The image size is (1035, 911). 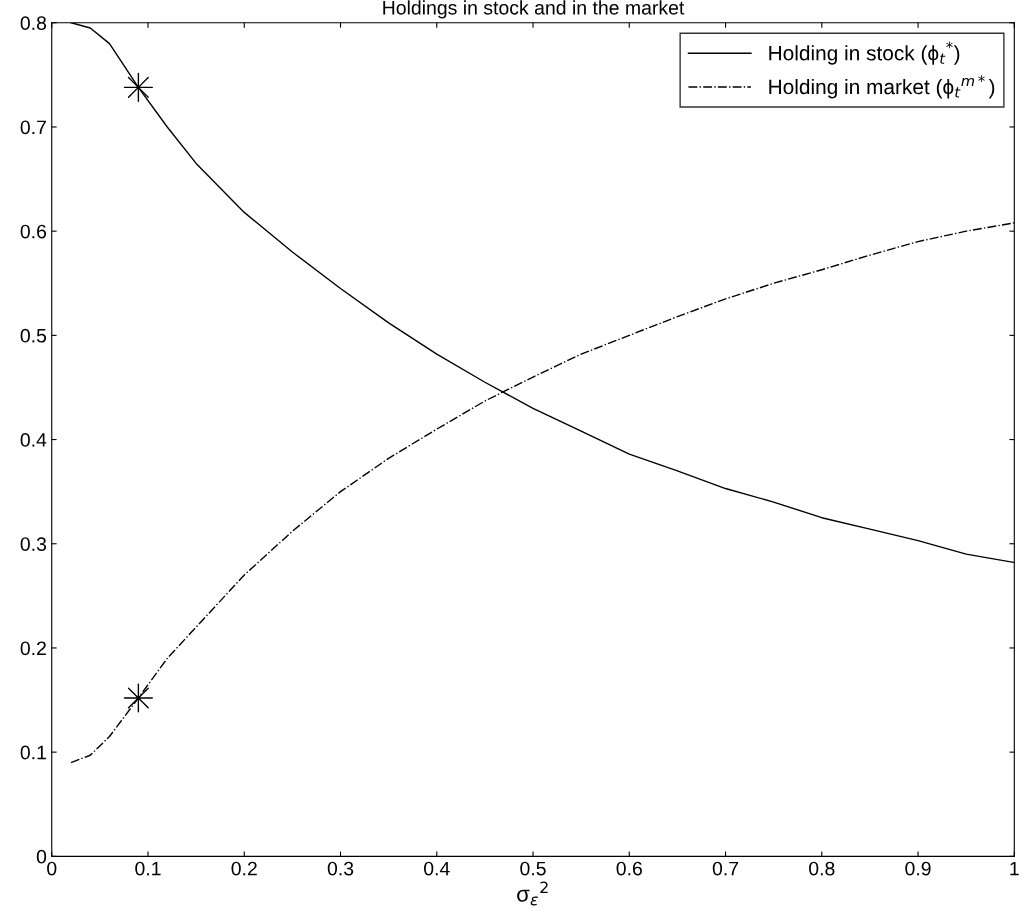 I want to click on x-tick-label: 0.7, so click(x=725, y=868).